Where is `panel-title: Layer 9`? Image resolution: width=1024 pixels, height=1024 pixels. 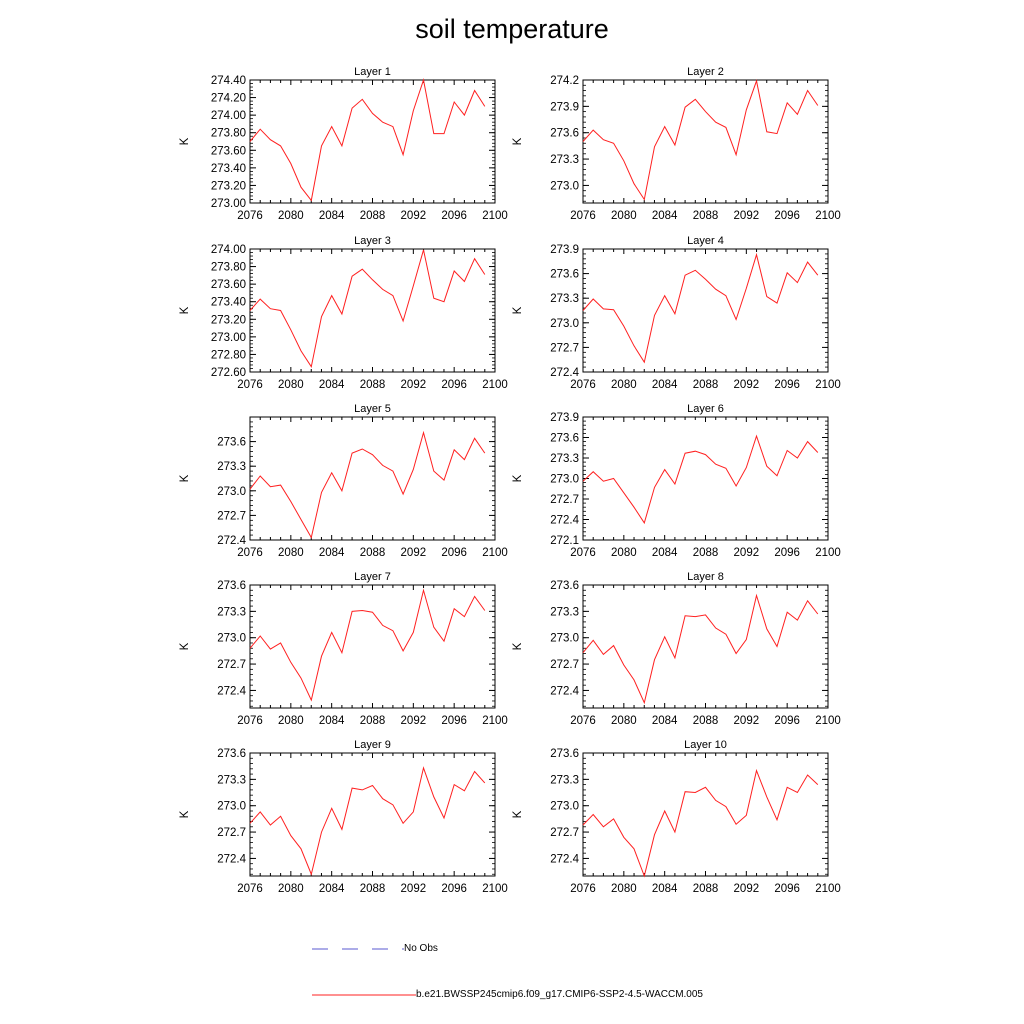
panel-title: Layer 9 is located at coordinates (372, 745).